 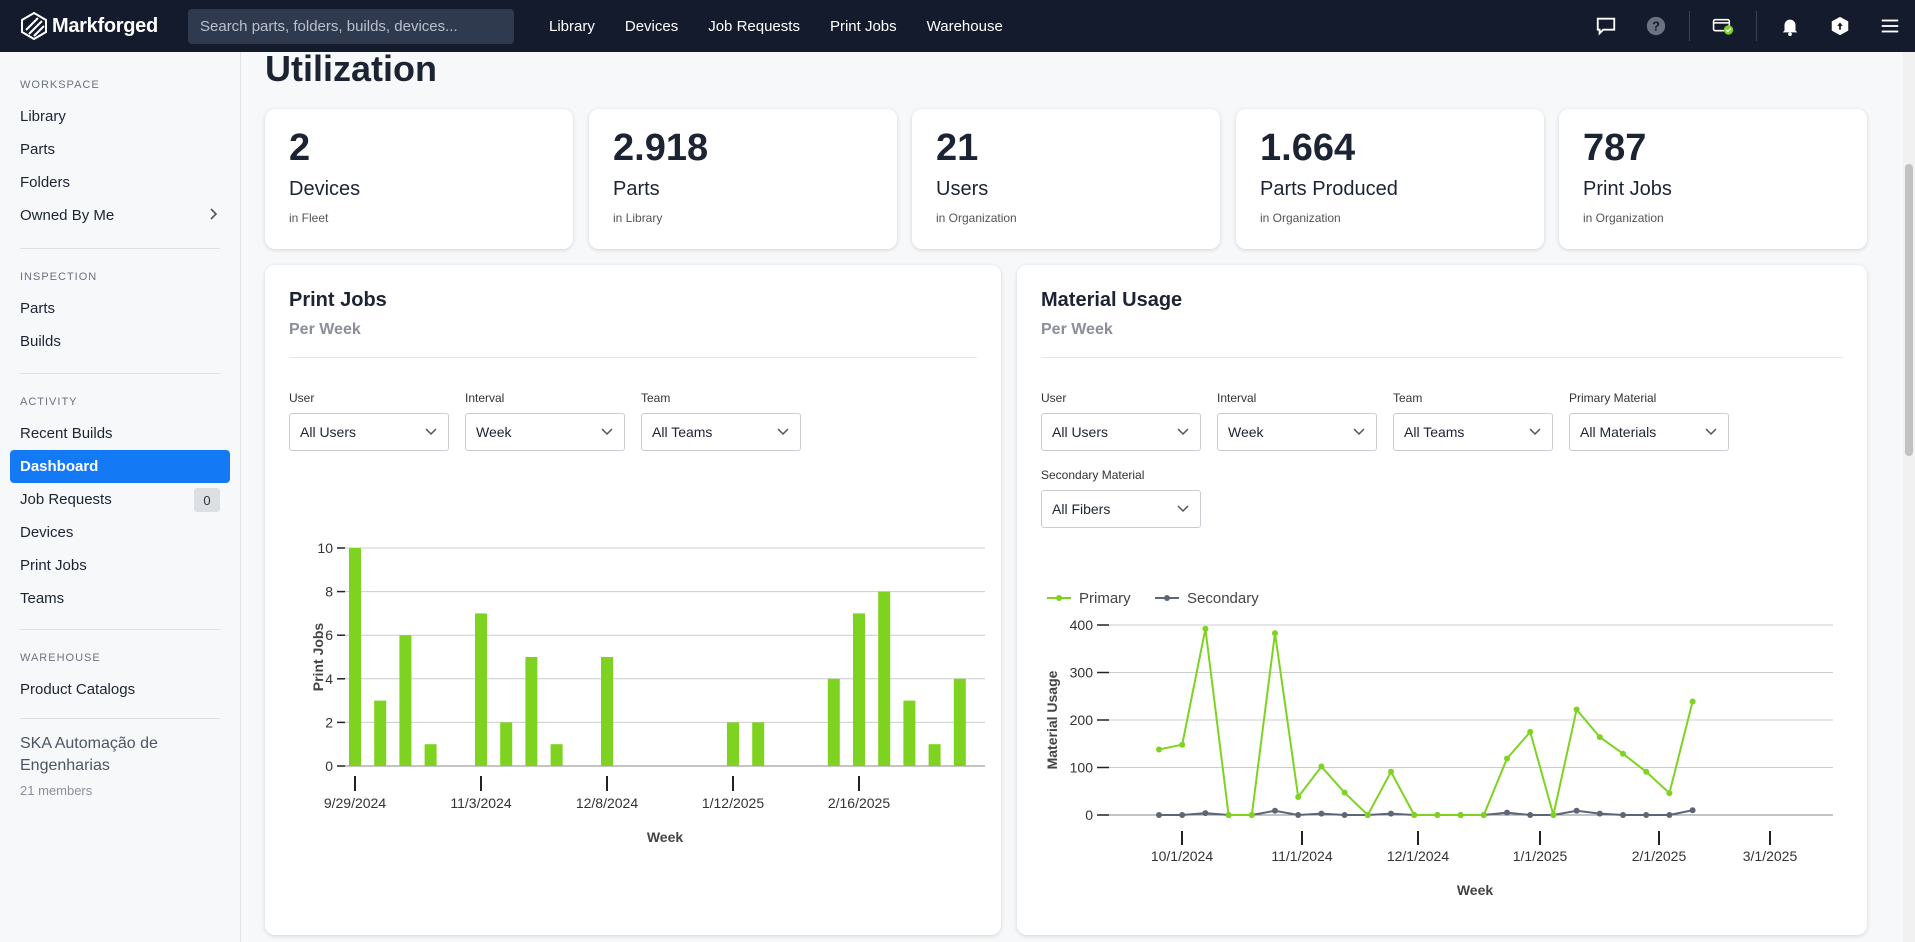 What do you see at coordinates (1223, 598) in the screenshot?
I see `legend-label: Secondary` at bounding box center [1223, 598].